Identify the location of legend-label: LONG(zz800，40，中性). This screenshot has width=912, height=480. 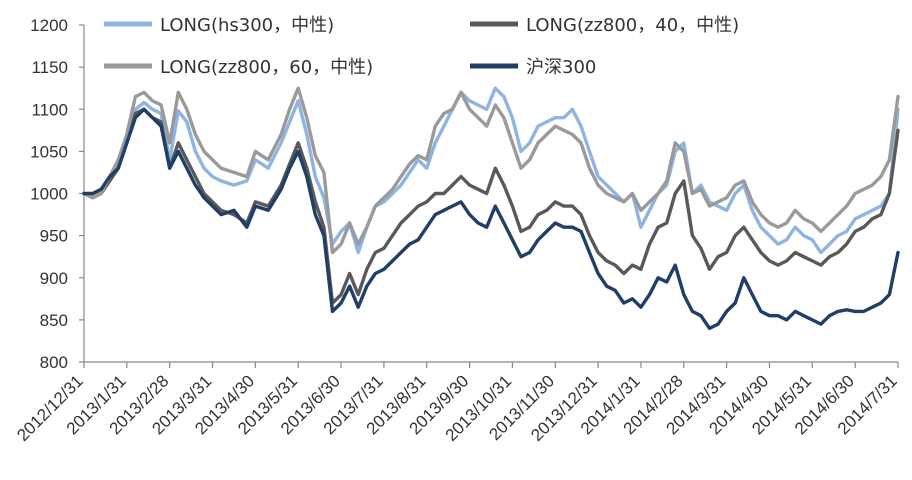
(632, 25).